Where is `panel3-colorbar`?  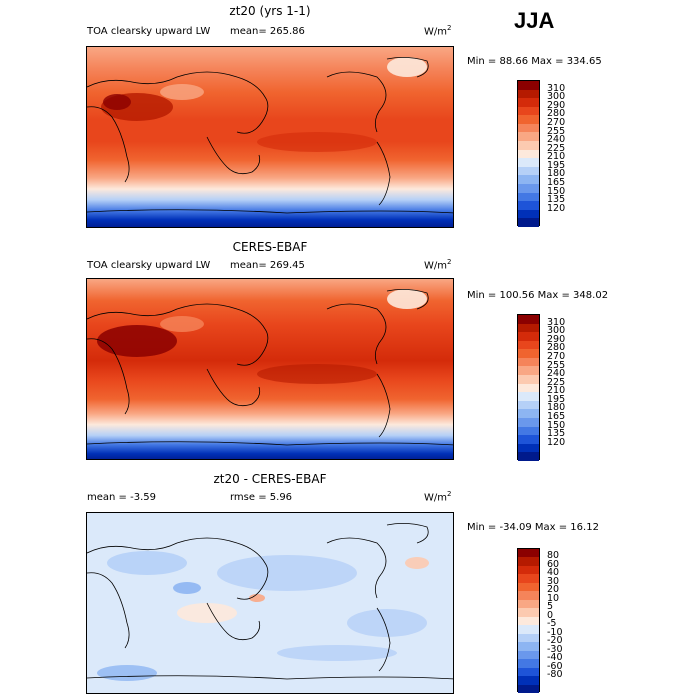 panel3-colorbar is located at coordinates (528, 620).